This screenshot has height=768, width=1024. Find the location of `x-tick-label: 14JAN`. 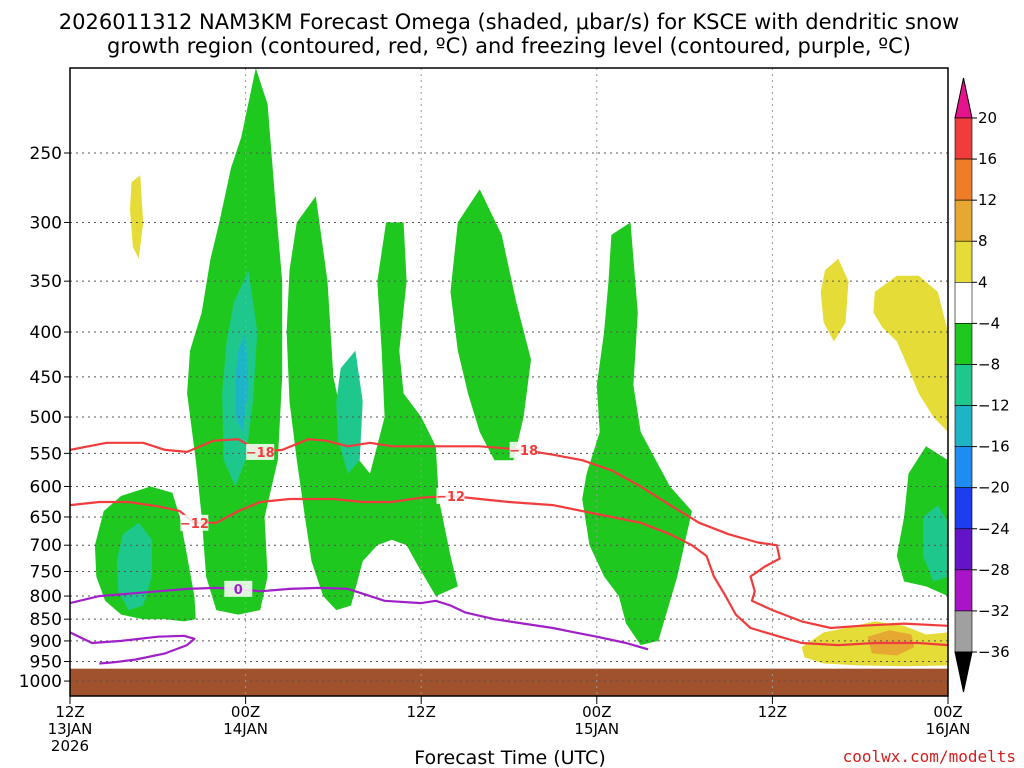

x-tick-label: 14JAN is located at coordinates (245, 729).